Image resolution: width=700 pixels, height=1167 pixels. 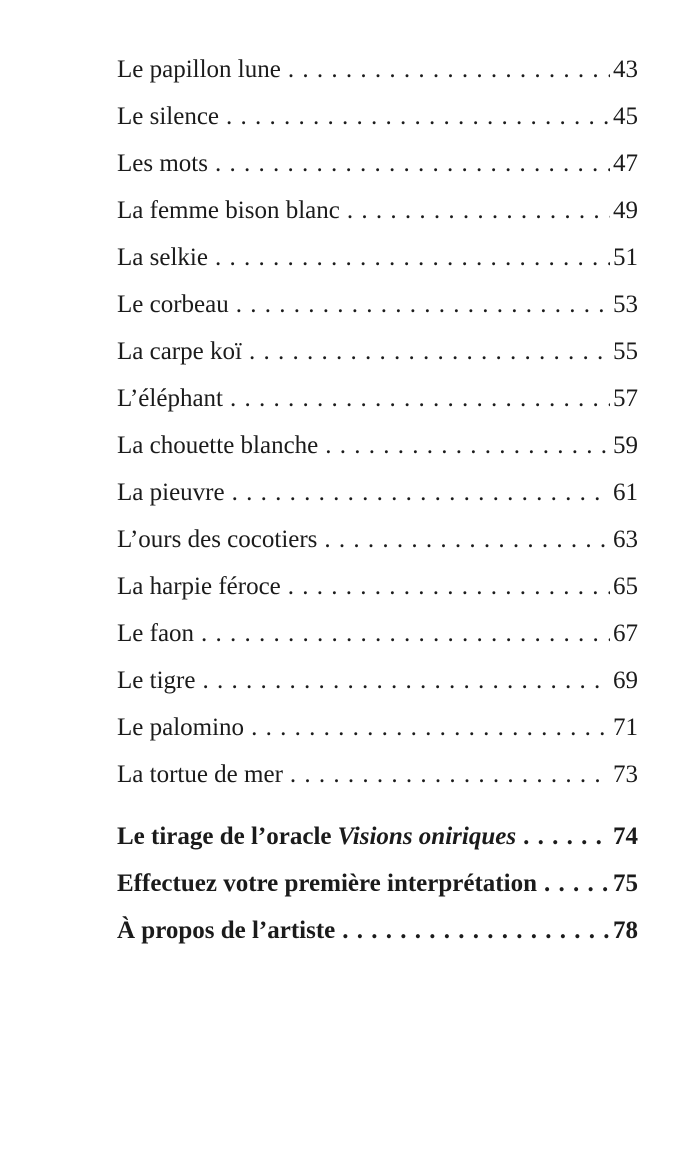 I want to click on toc-entry-title-text: La femme bison blanc, so click(x=228, y=210).